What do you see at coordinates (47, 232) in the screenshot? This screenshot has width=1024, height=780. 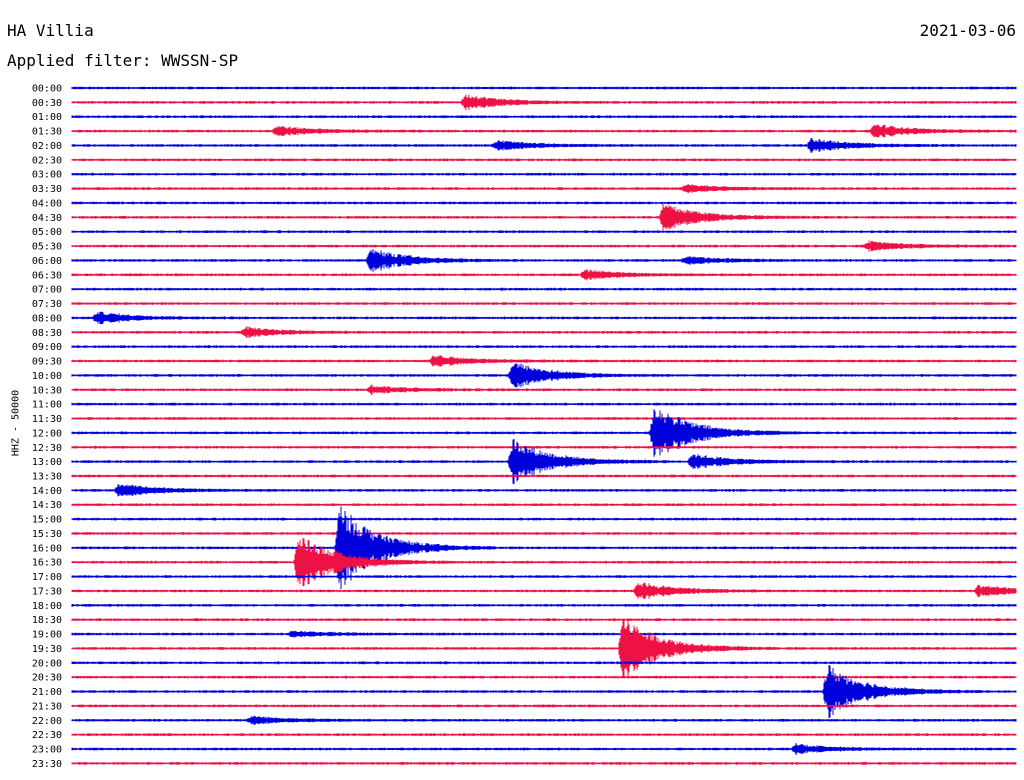 I see `time-tick-label: 05:00` at bounding box center [47, 232].